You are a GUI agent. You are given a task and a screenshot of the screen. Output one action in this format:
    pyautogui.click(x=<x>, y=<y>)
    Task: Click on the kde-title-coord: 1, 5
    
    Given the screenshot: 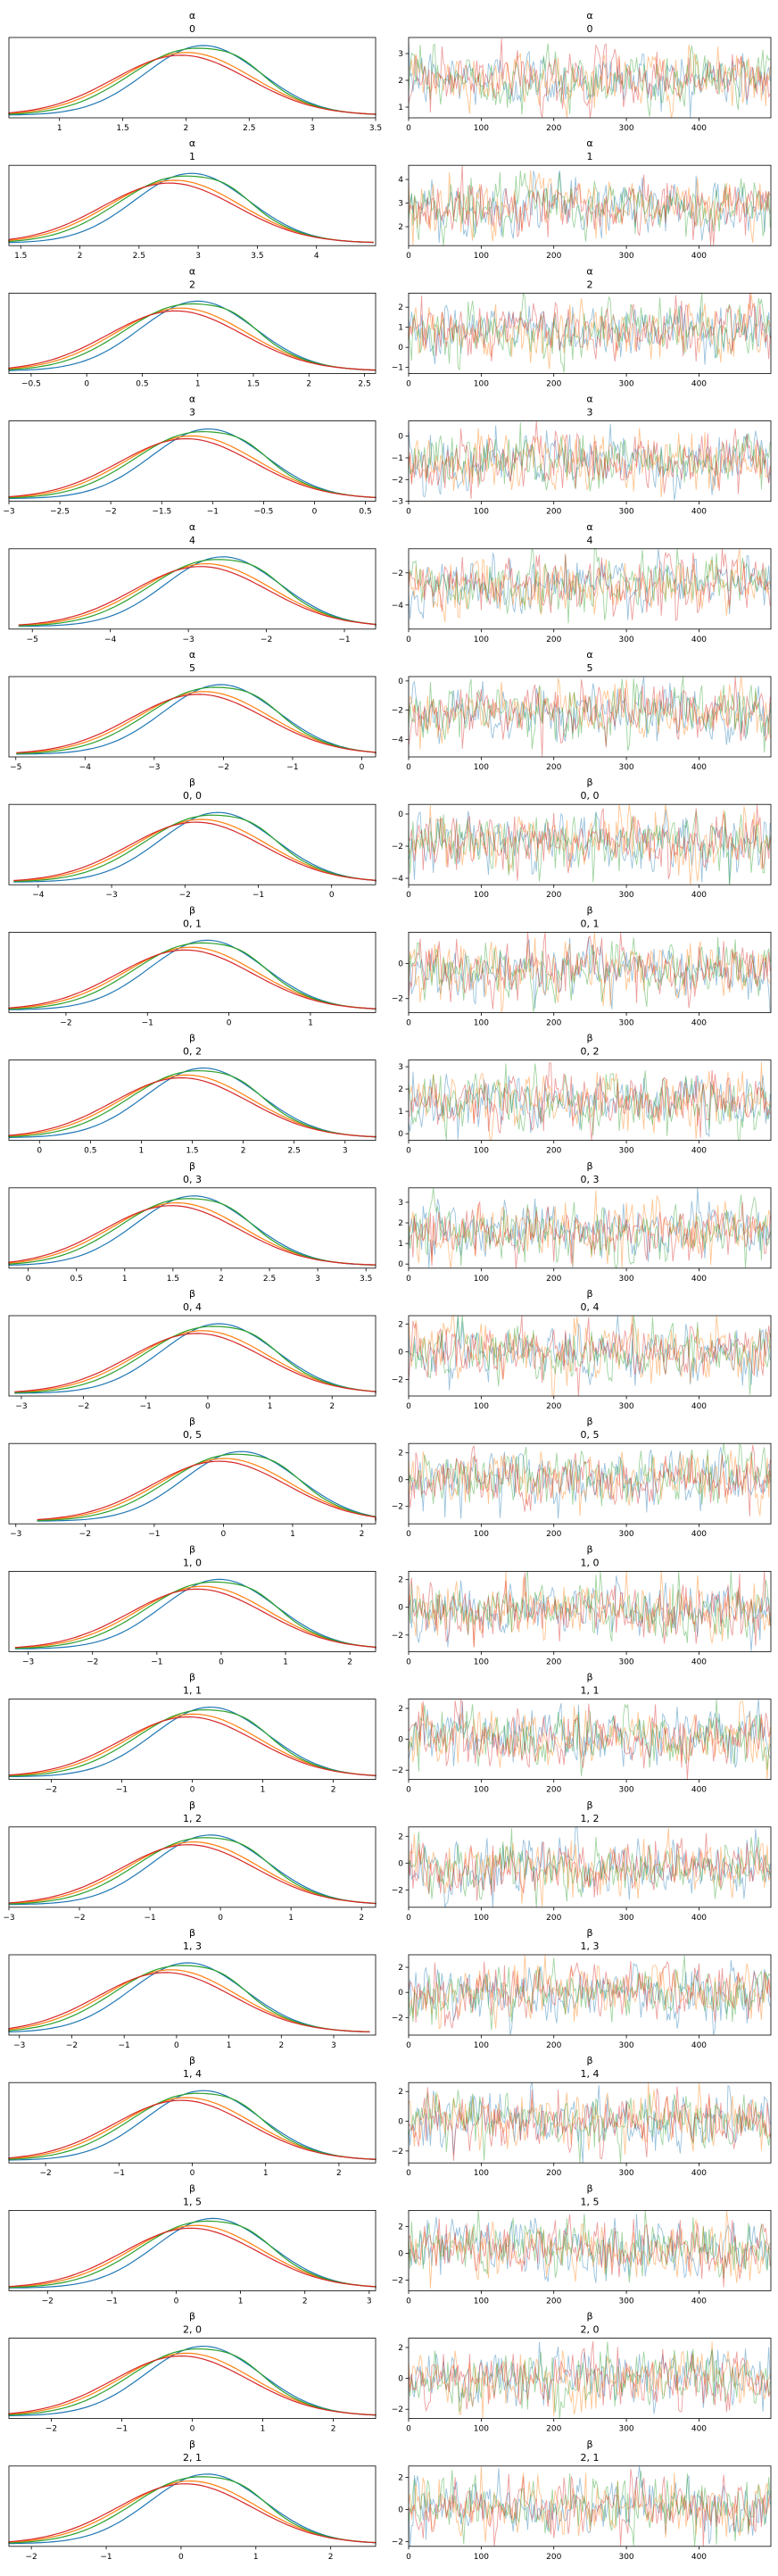 What is the action you would take?
    pyautogui.click(x=192, y=2201)
    